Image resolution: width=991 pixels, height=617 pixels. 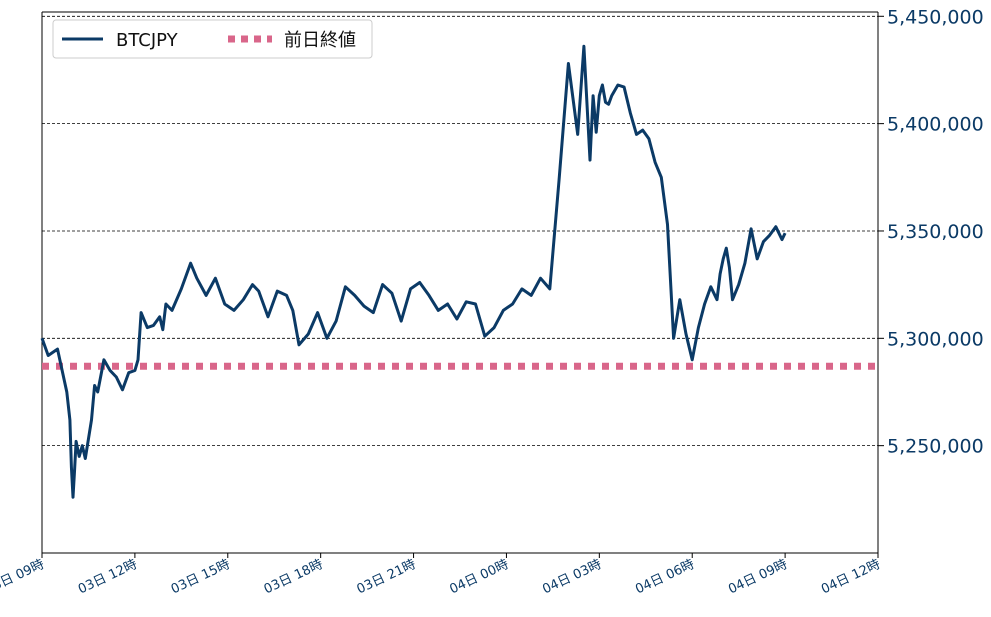 What do you see at coordinates (108, 577) in the screenshot?
I see `x-tick-label: 03日 12時` at bounding box center [108, 577].